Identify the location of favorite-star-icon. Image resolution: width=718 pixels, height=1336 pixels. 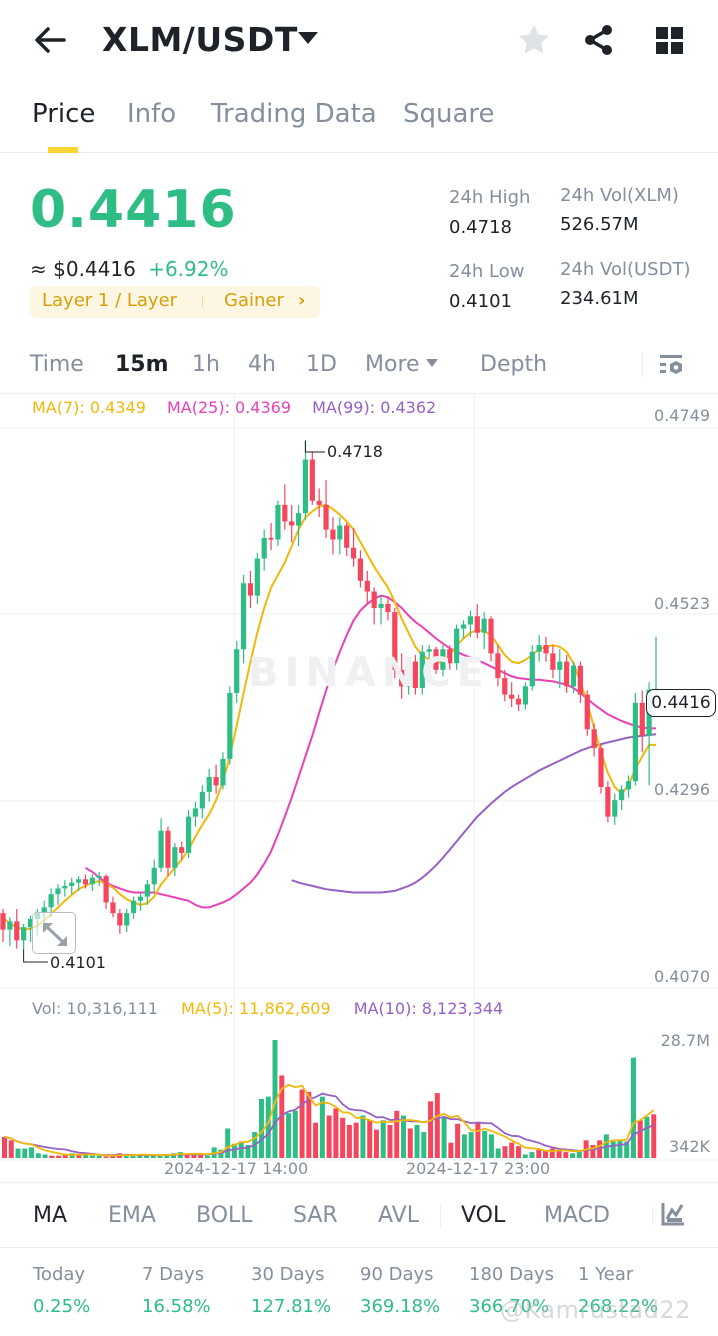
(534, 39).